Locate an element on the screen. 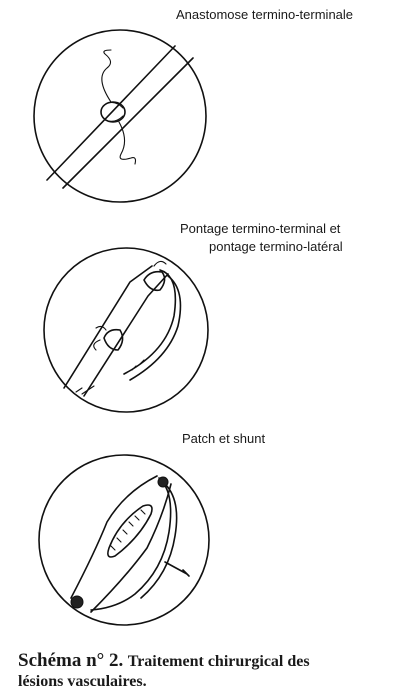 This screenshot has width=402, height=699. anastomosis-suture-upper is located at coordinates (154, 281).